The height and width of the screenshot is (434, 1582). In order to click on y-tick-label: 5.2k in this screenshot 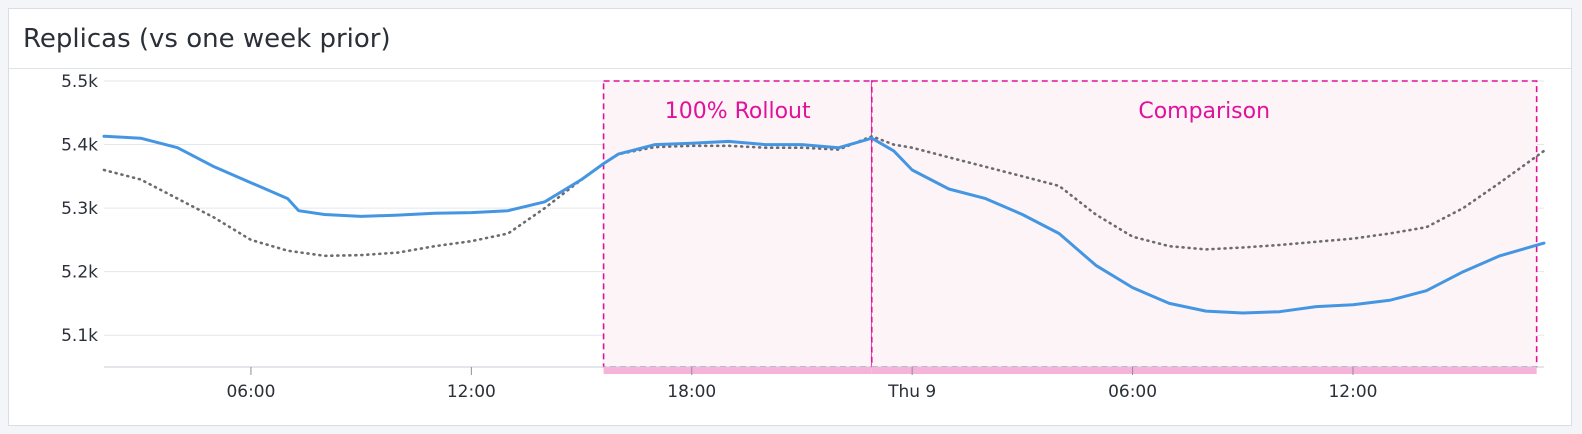, I will do `click(79, 273)`.